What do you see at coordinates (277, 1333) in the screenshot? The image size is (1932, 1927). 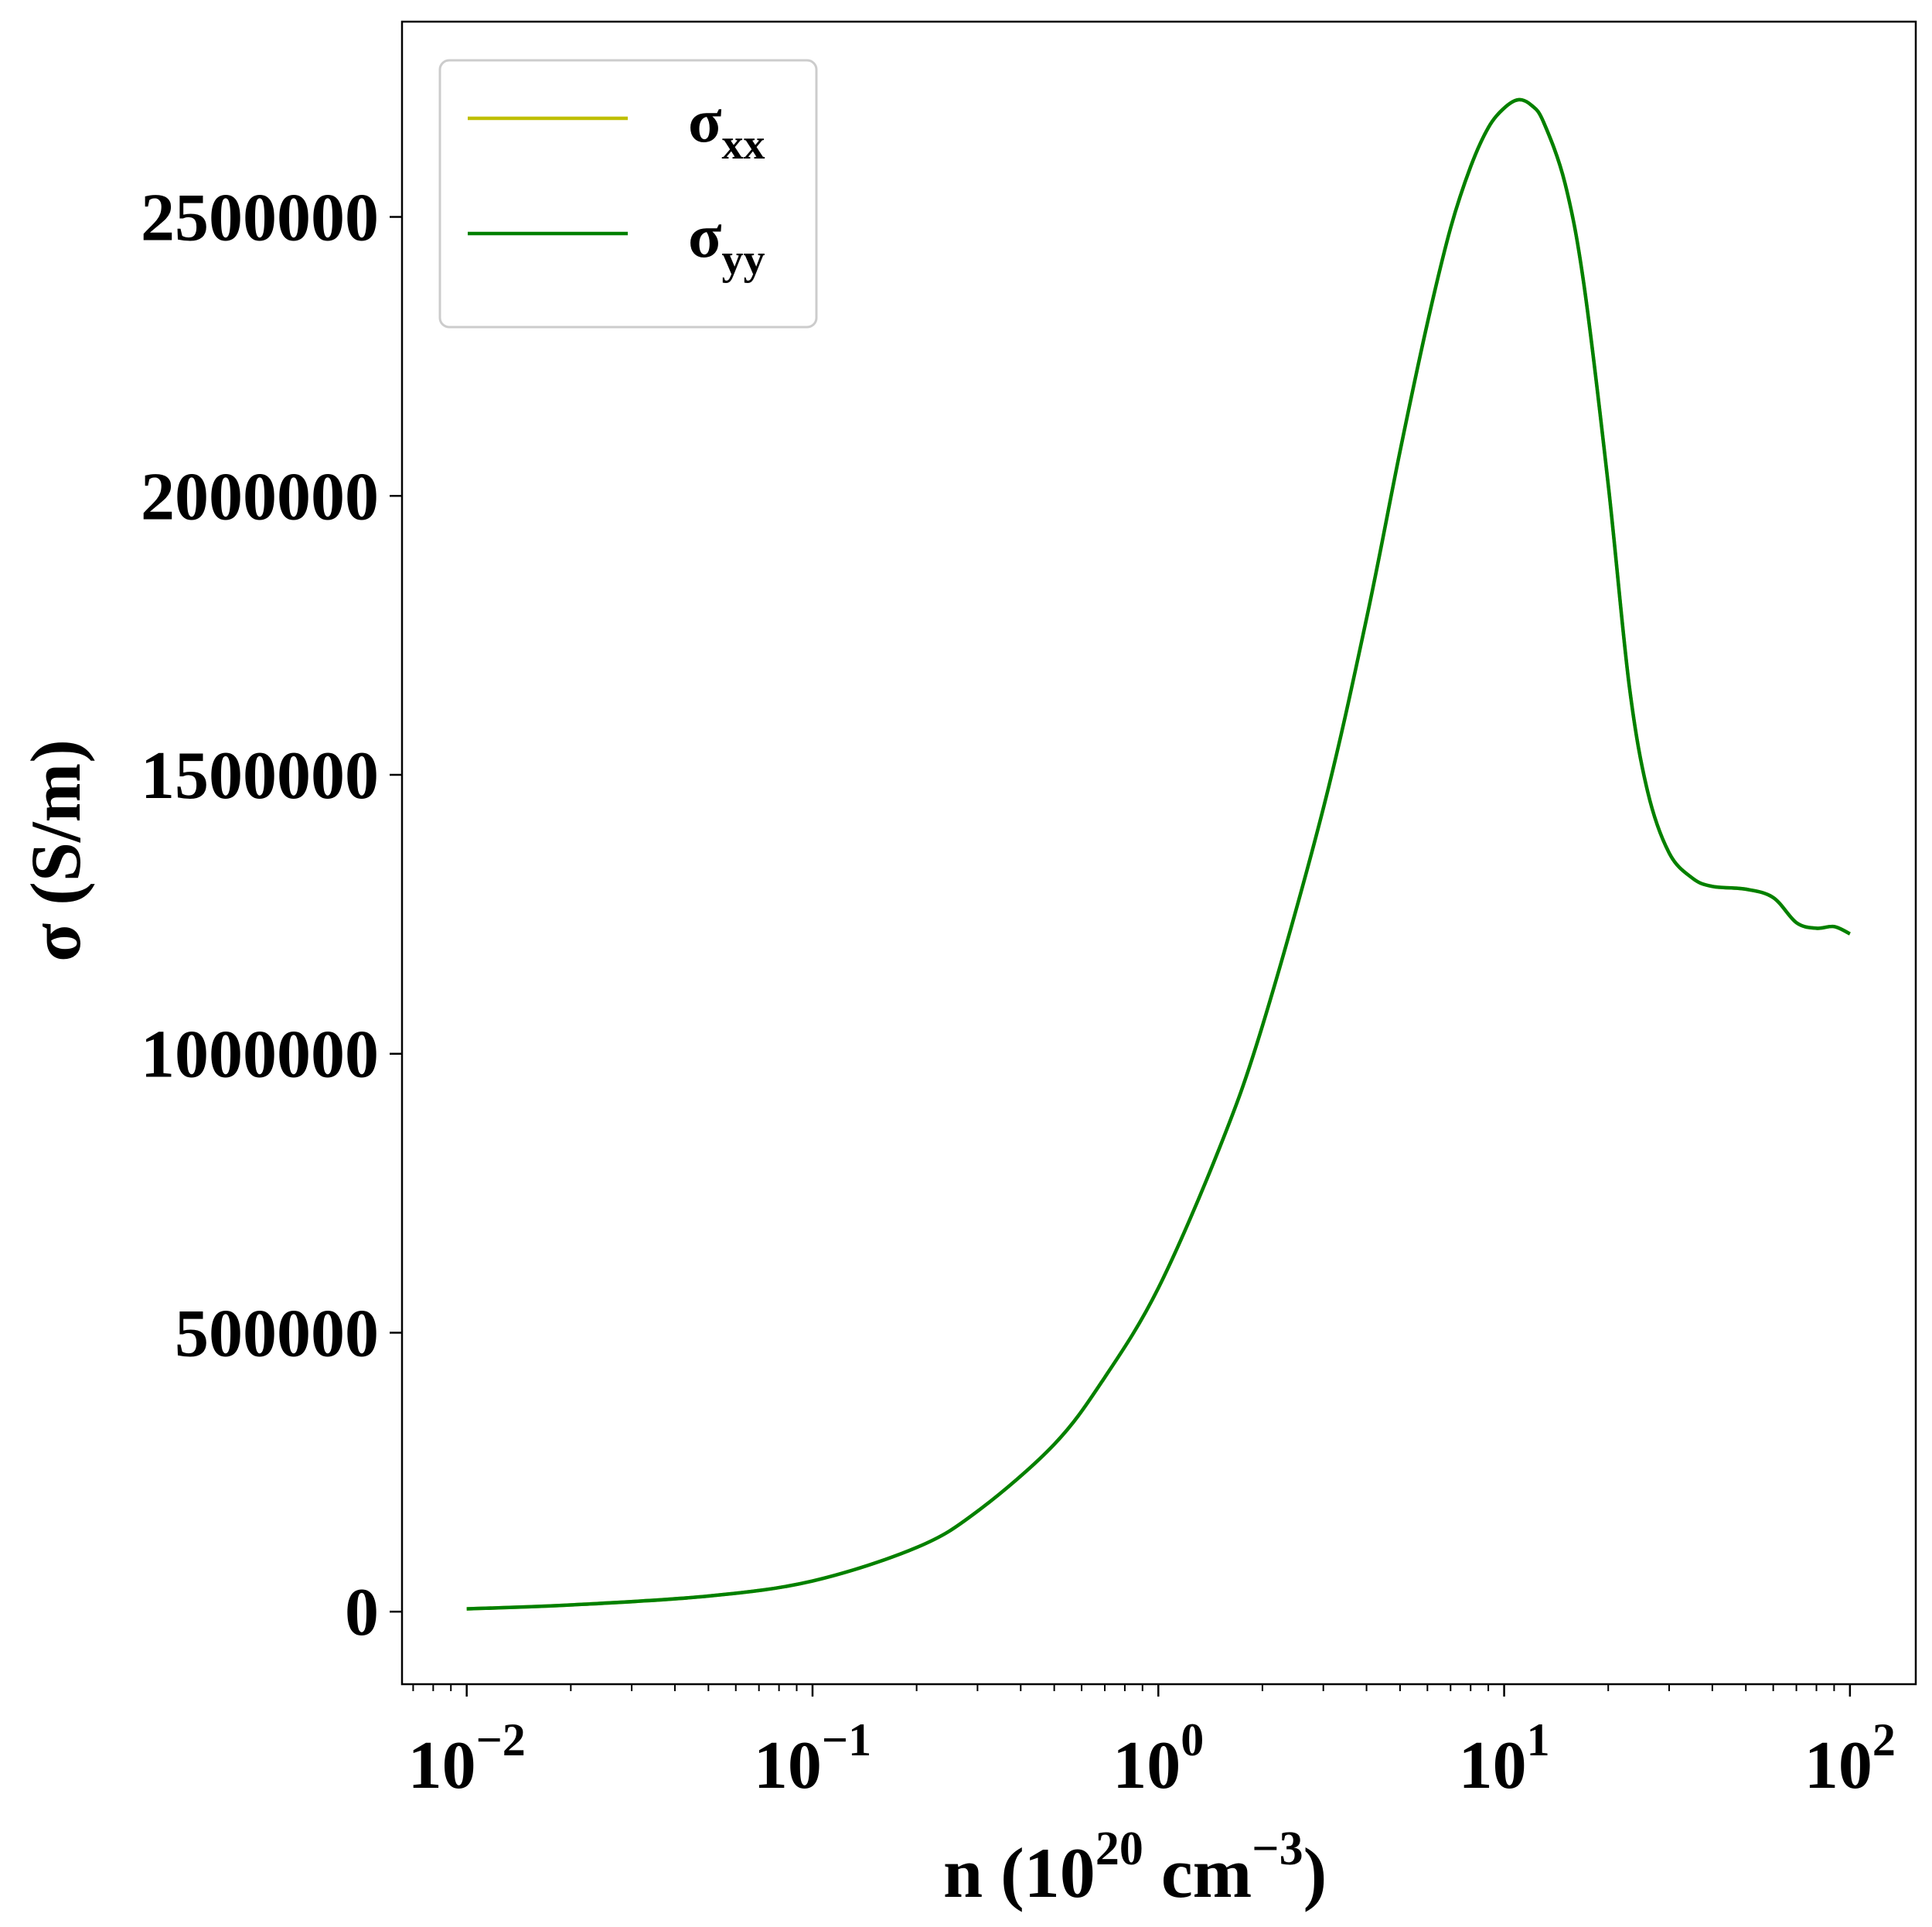 I see `y-tick-label: 500000` at bounding box center [277, 1333].